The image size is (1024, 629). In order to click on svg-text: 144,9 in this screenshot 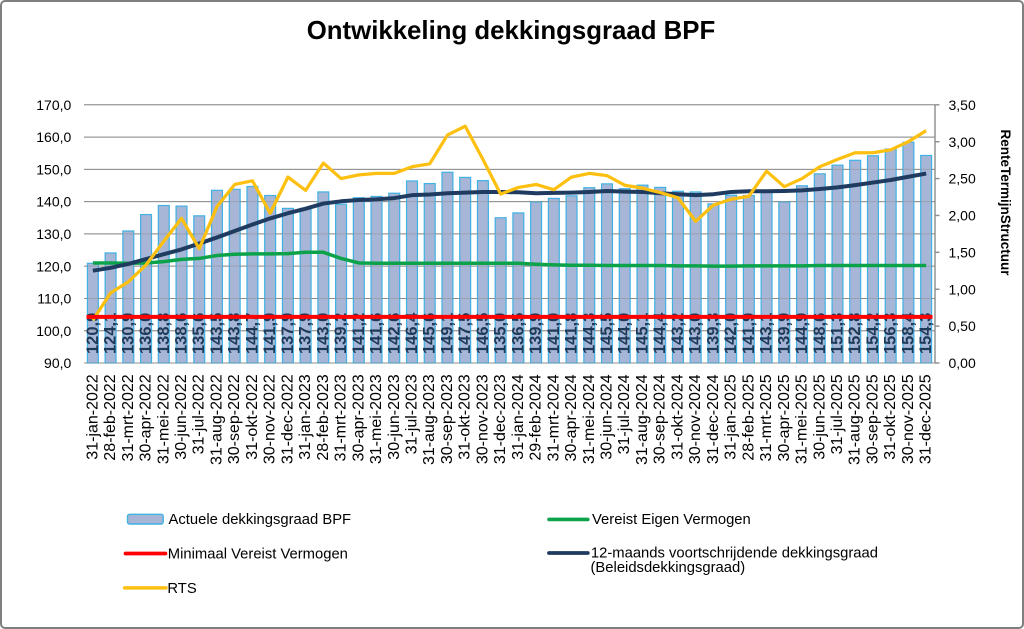, I will do `click(802, 333)`.